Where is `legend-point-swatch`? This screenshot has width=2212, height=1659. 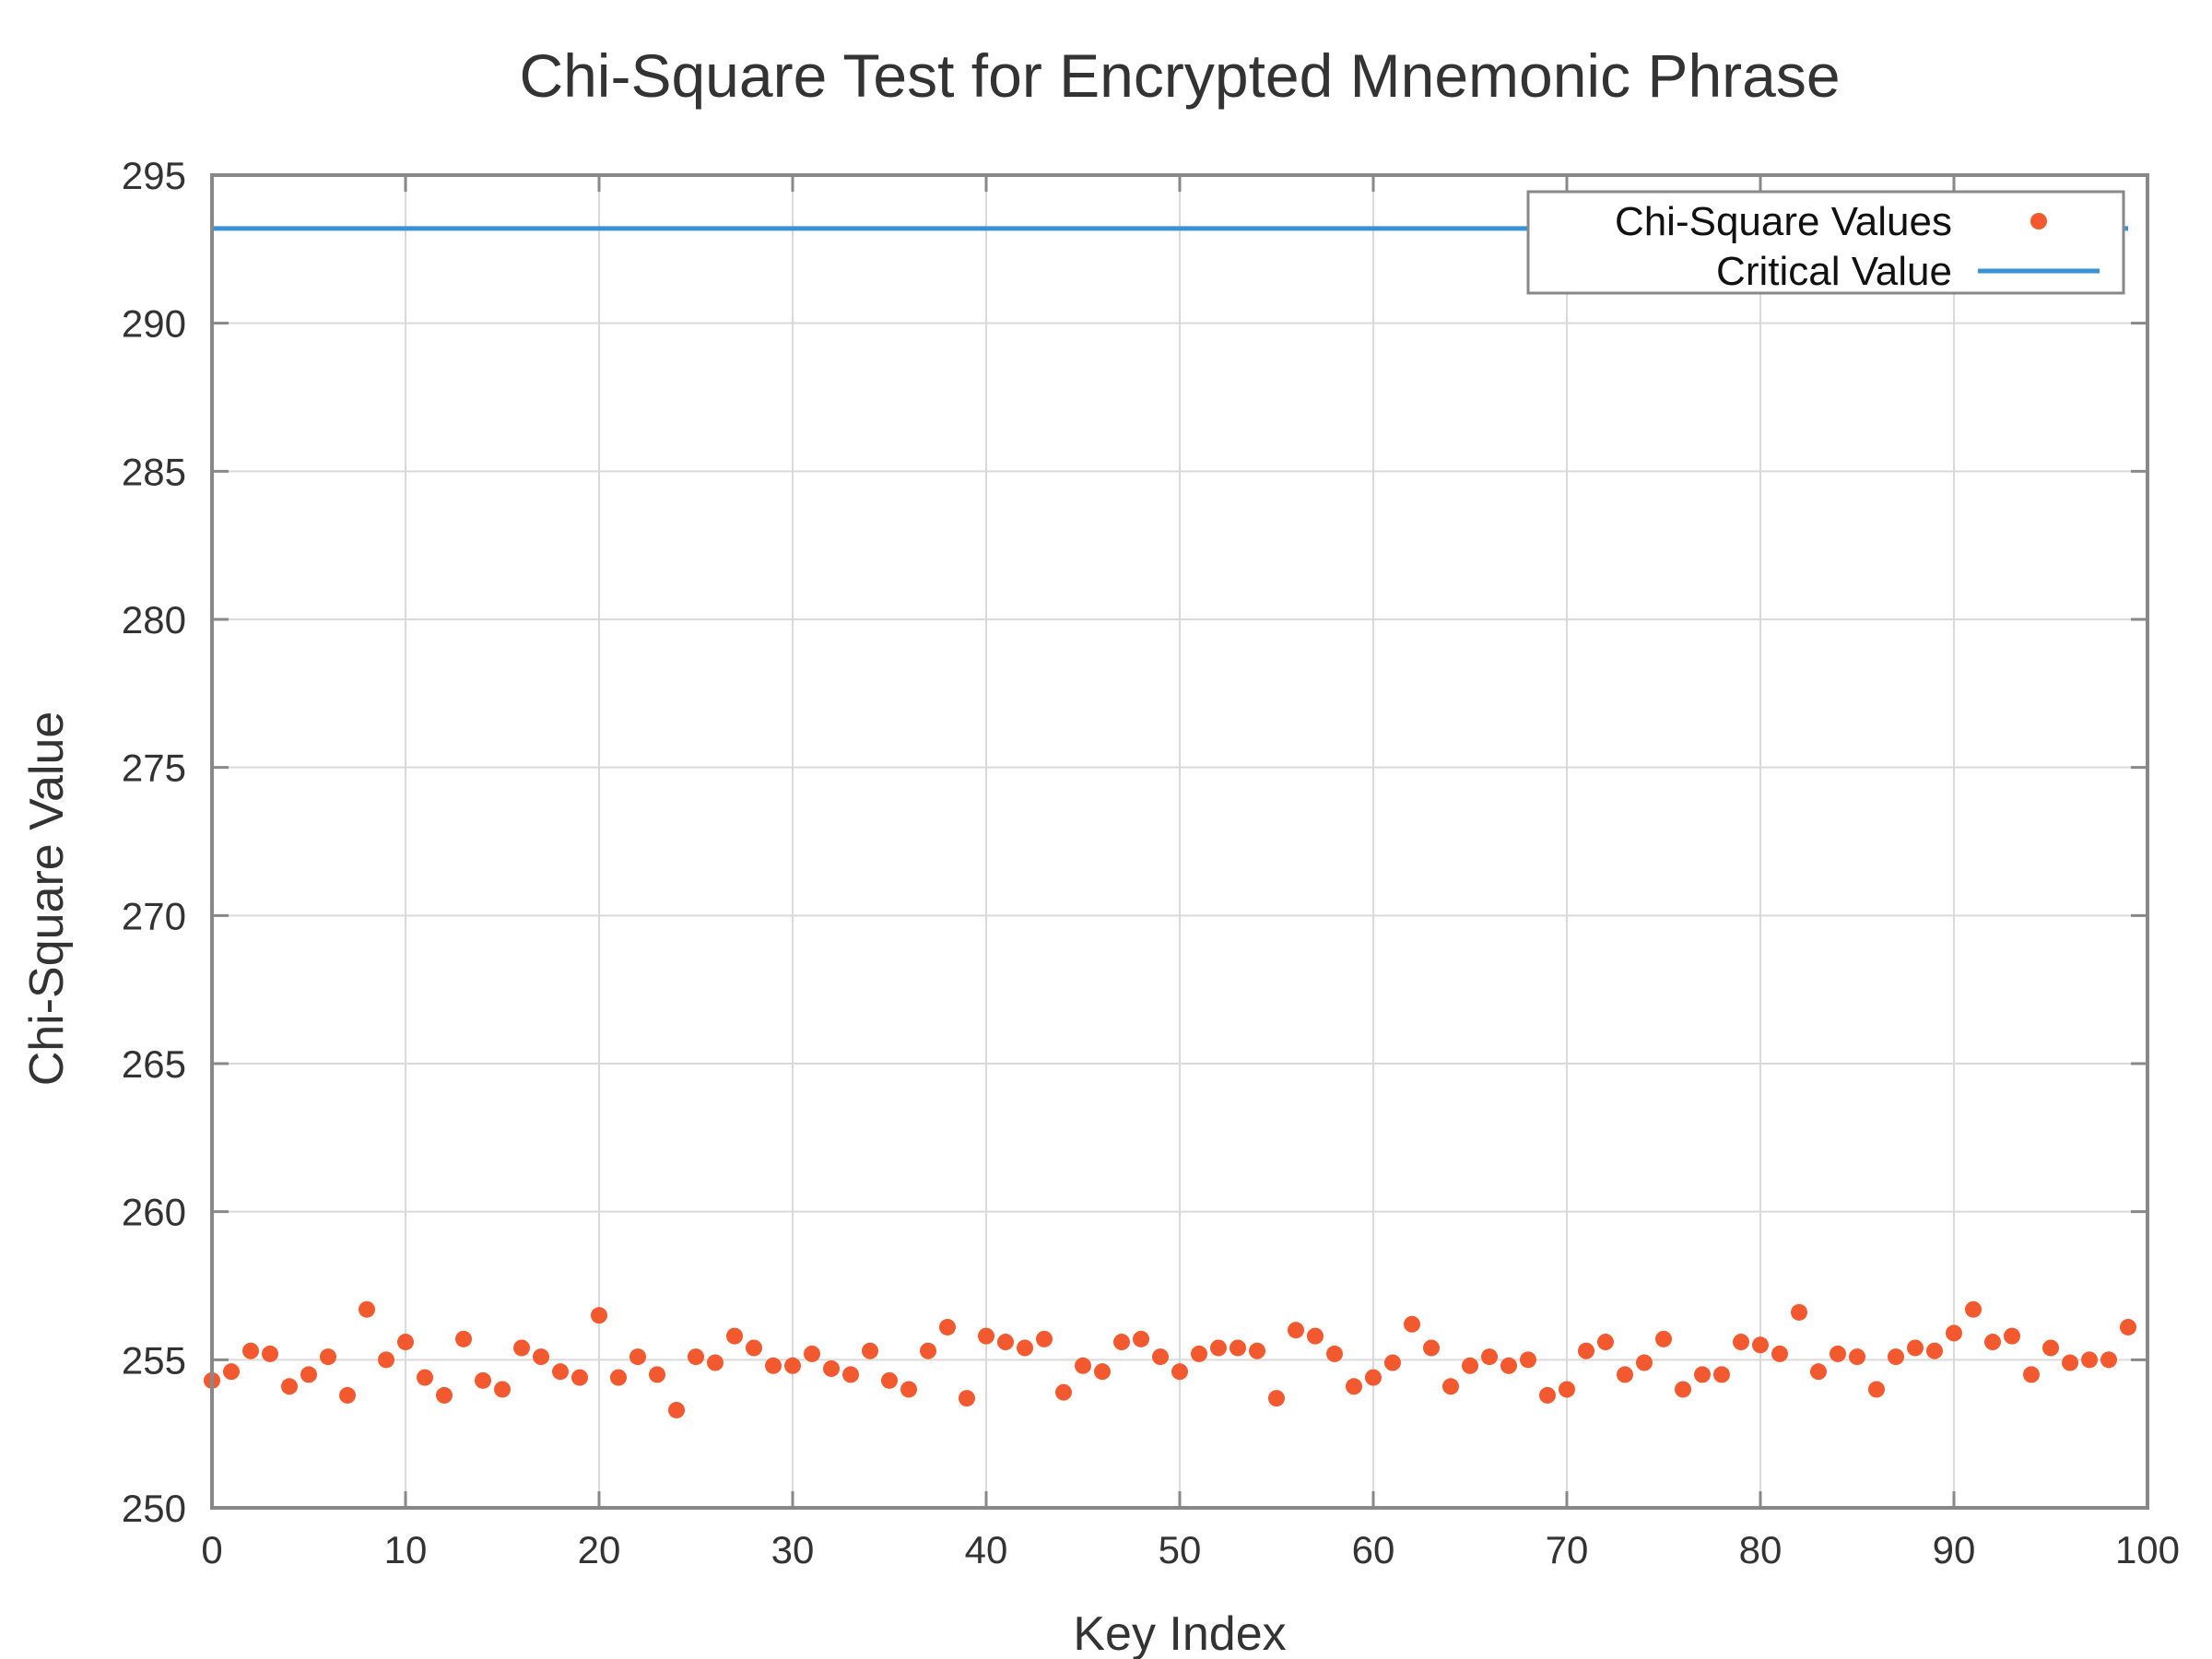 legend-point-swatch is located at coordinates (2038, 221).